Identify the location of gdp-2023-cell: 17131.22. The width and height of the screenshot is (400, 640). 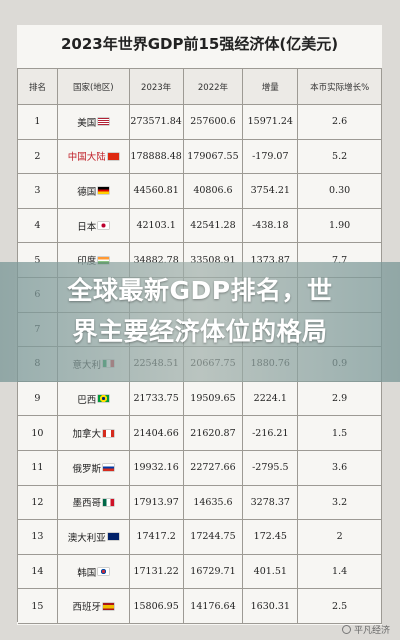
(156, 572).